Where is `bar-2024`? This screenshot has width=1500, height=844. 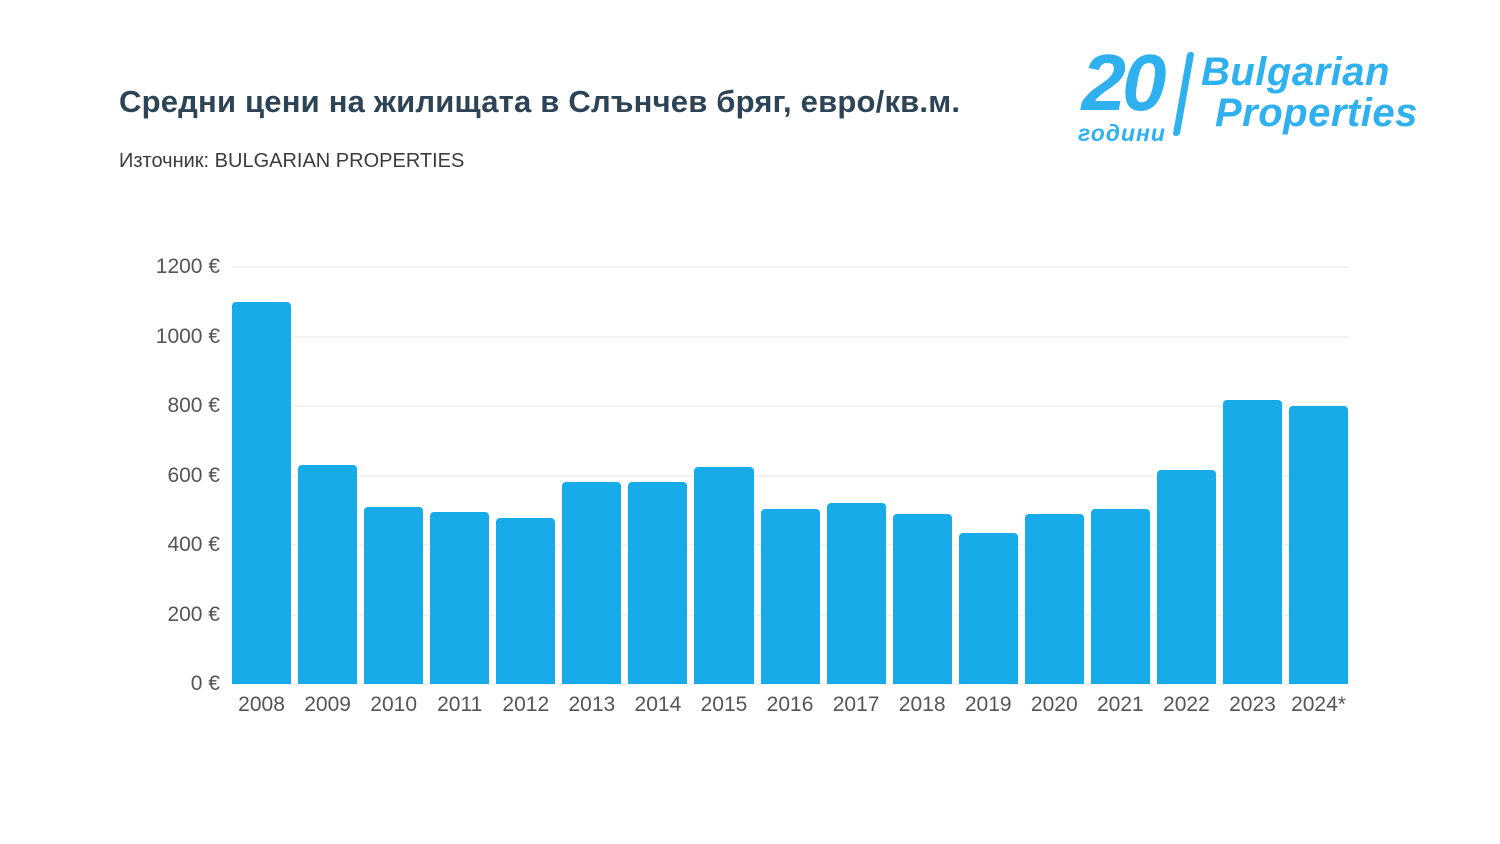 bar-2024 is located at coordinates (1319, 545).